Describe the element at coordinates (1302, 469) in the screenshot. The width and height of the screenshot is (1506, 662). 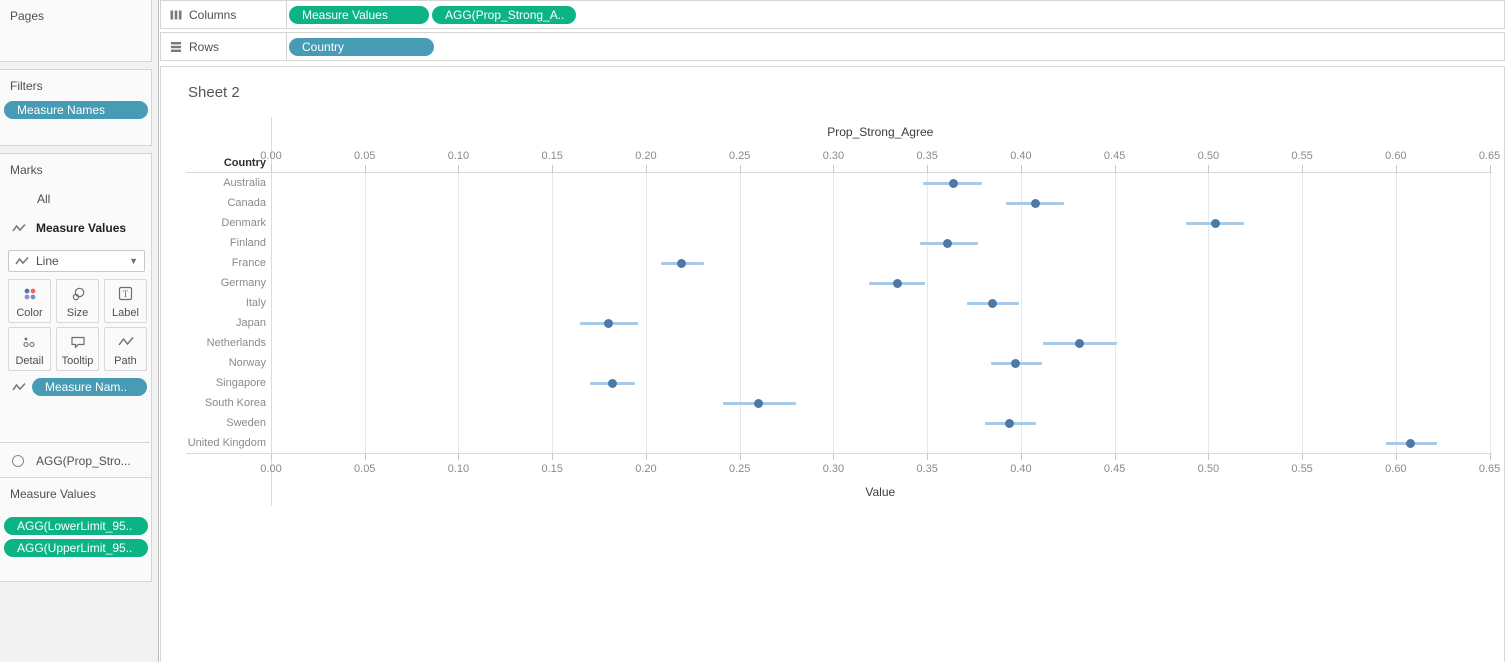
I see `bottom-axis-tick-label: 0.55` at that location.